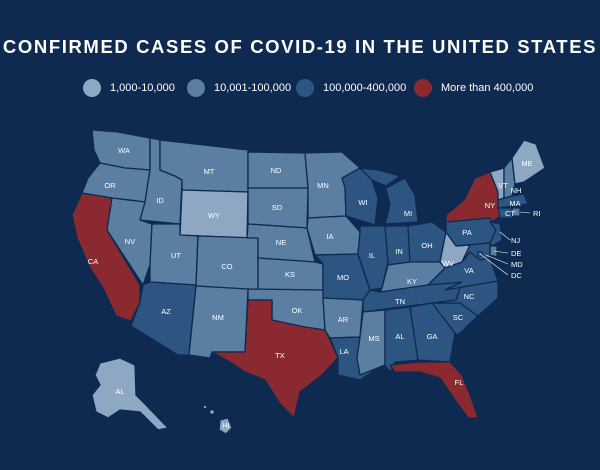 The height and width of the screenshot is (470, 600). I want to click on state-label: KS, so click(290, 274).